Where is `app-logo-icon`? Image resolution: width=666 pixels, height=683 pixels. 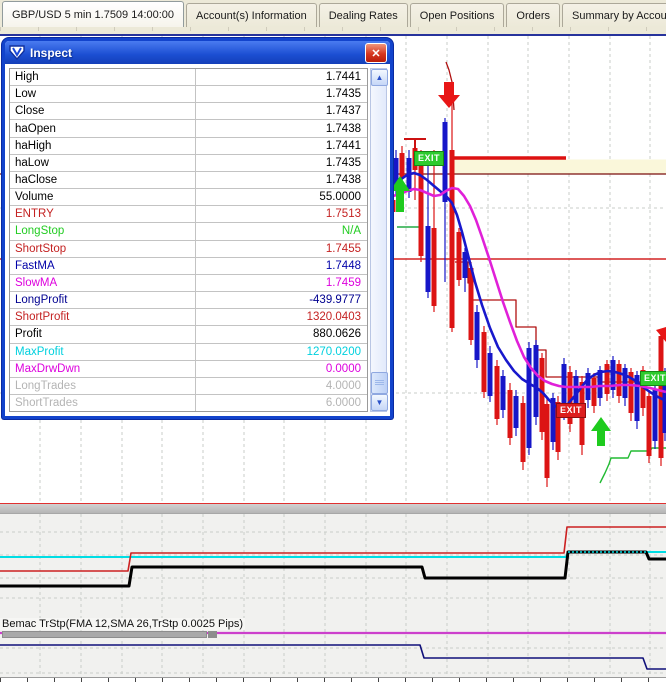 app-logo-icon is located at coordinates (17, 52).